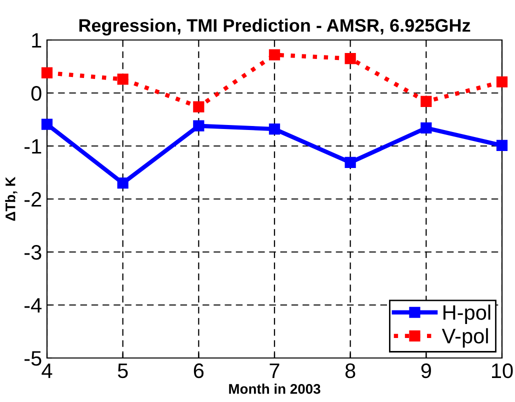  What do you see at coordinates (37, 40) in the screenshot?
I see `y-tick-label: 1` at bounding box center [37, 40].